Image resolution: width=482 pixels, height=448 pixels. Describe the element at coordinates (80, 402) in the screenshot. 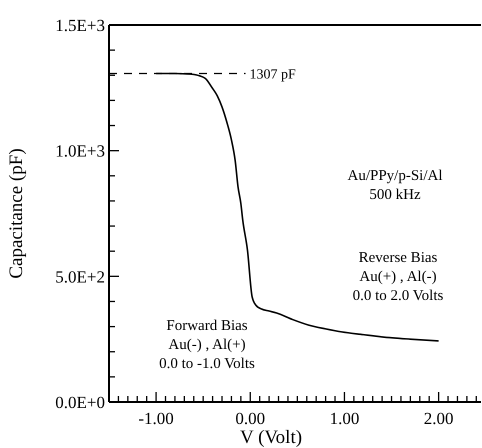

I see `y-tick-label: 0.0E+0` at that location.